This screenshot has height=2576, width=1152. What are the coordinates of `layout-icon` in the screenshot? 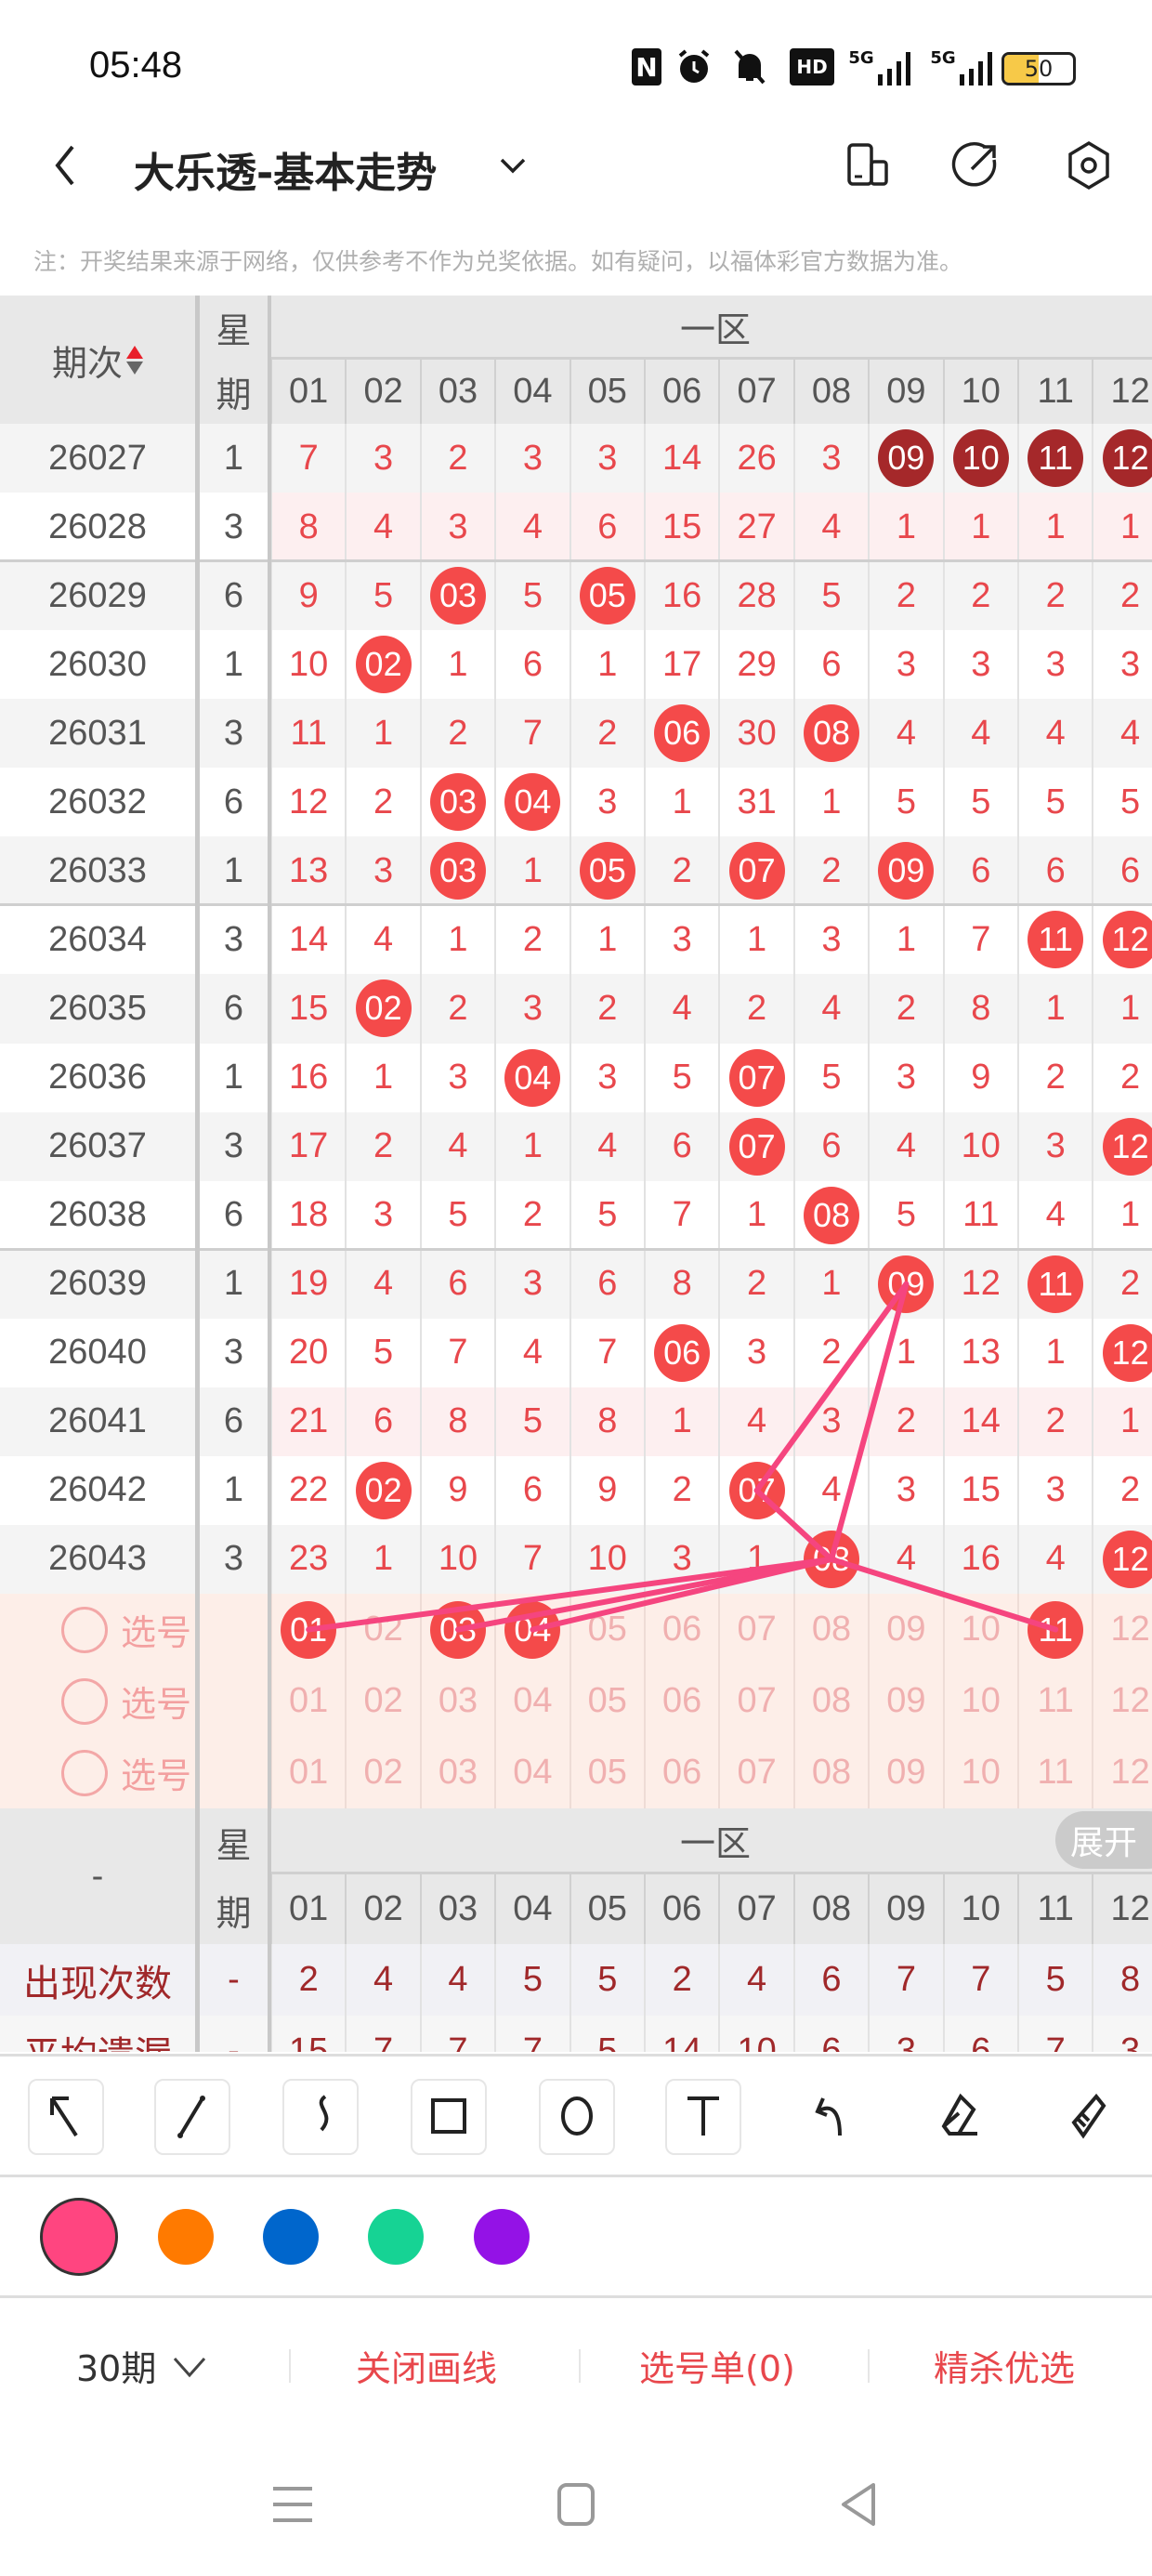 It's located at (870, 165).